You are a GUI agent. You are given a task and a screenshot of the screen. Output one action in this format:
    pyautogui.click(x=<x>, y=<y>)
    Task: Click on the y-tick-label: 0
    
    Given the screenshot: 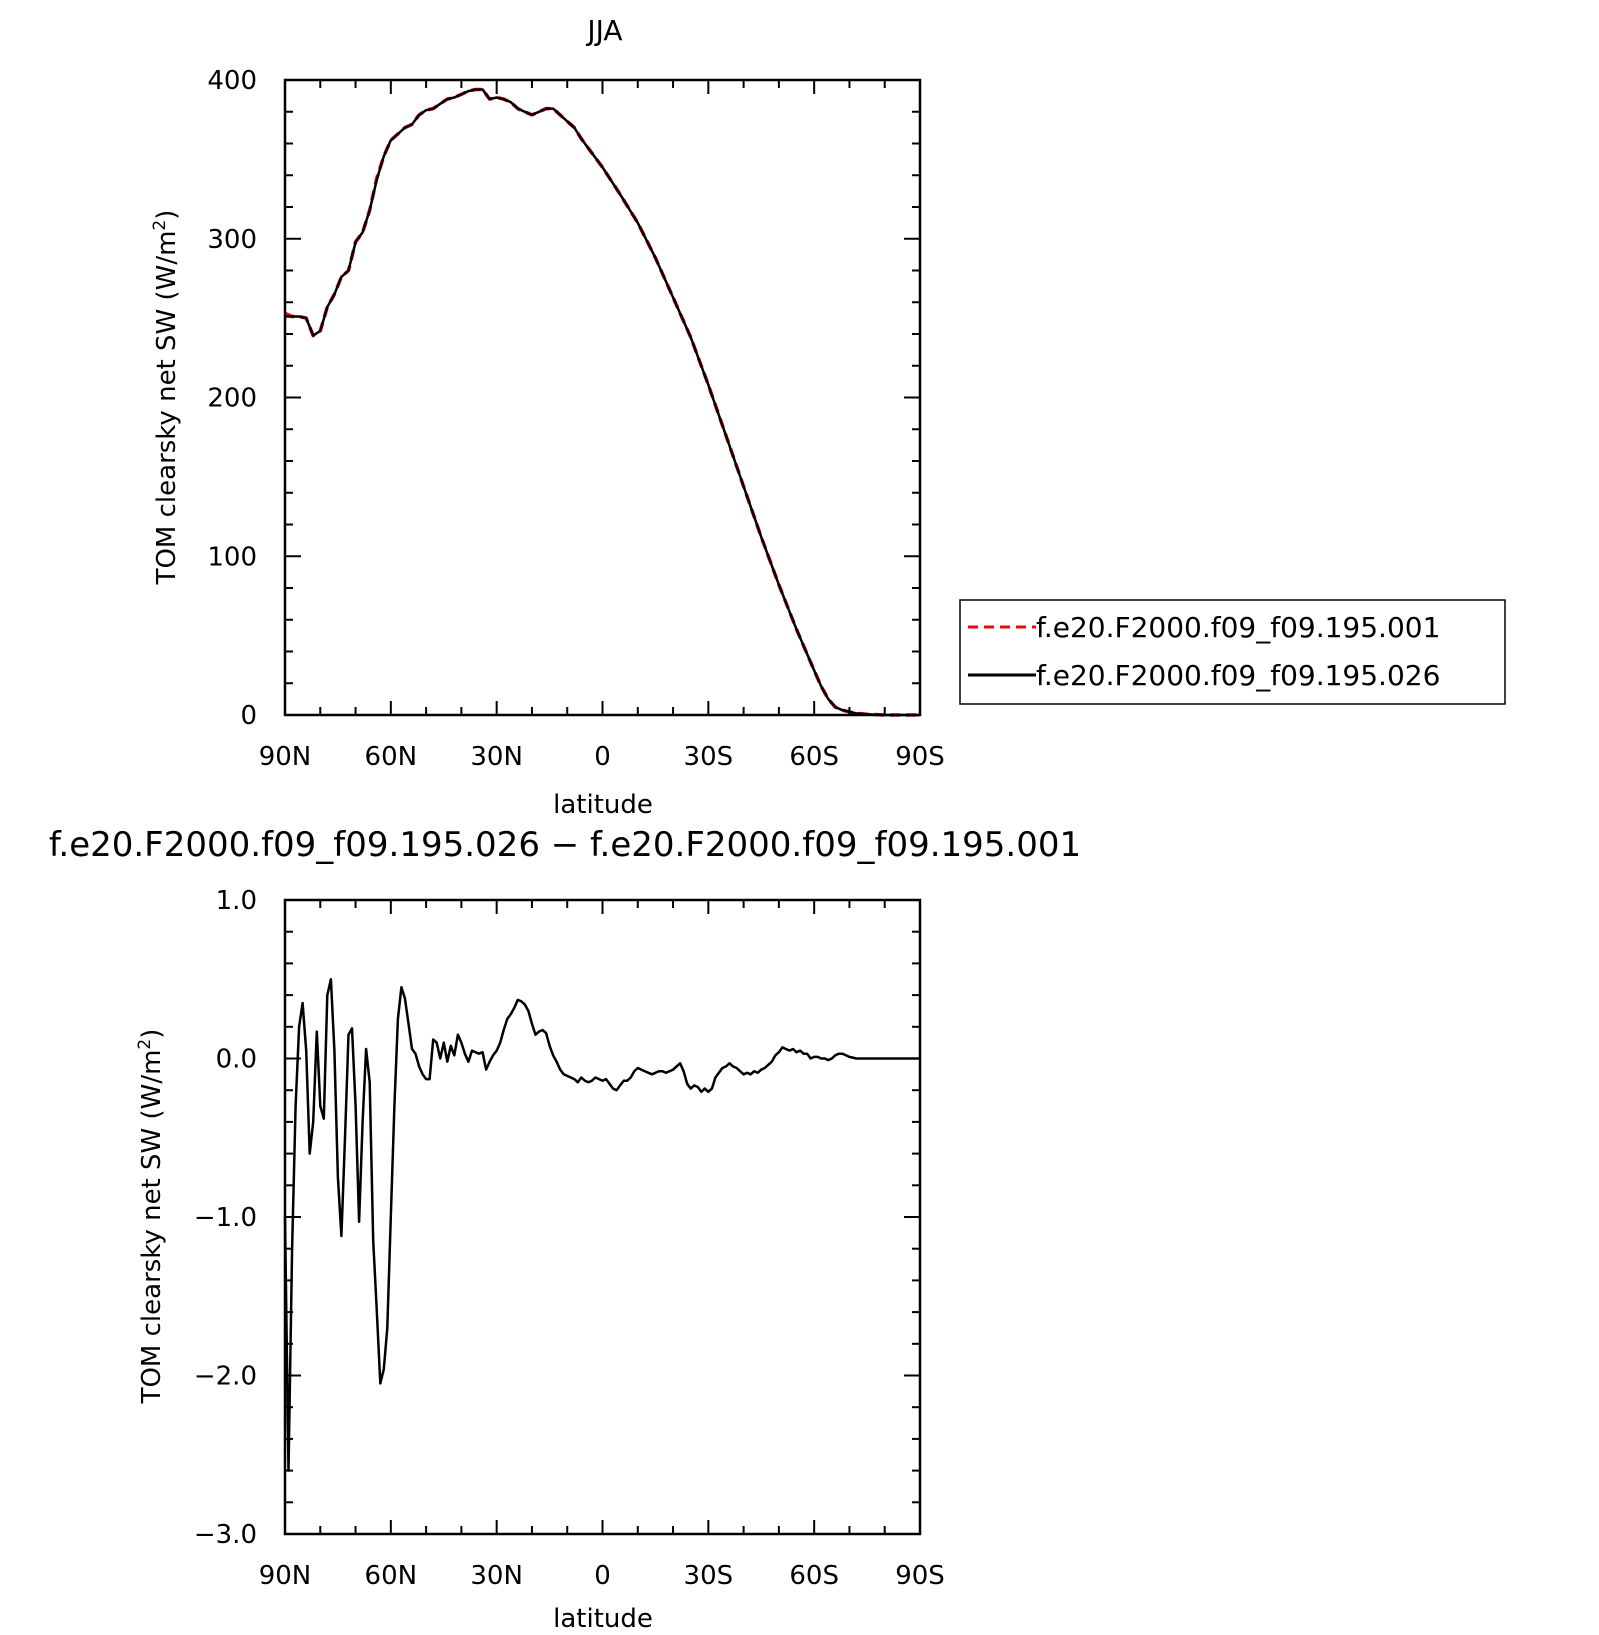 What is the action you would take?
    pyautogui.click(x=248, y=716)
    